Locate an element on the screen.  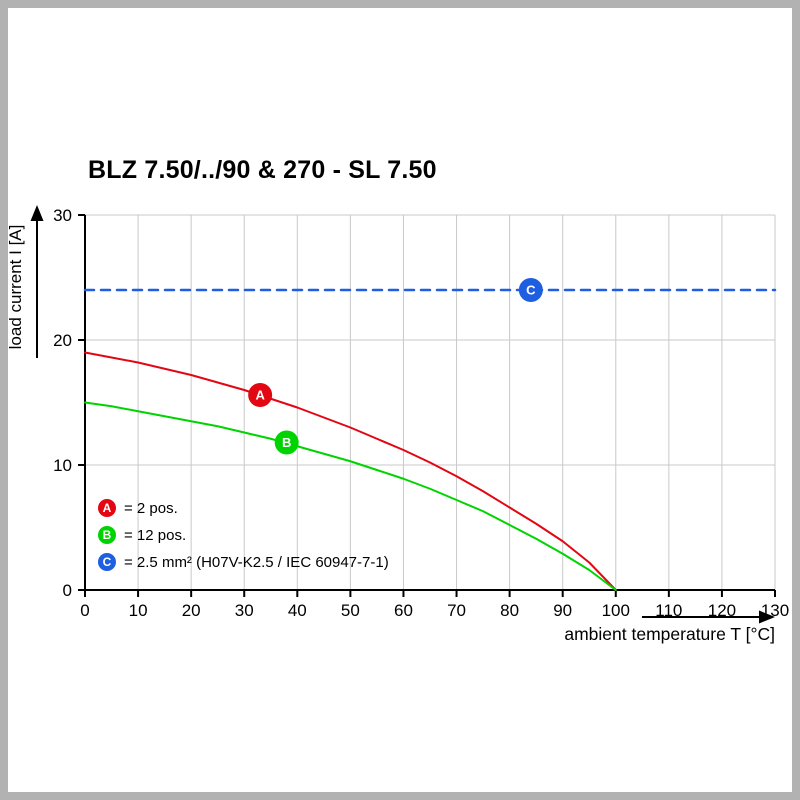
x-tick-label: 100 is located at coordinates (616, 610).